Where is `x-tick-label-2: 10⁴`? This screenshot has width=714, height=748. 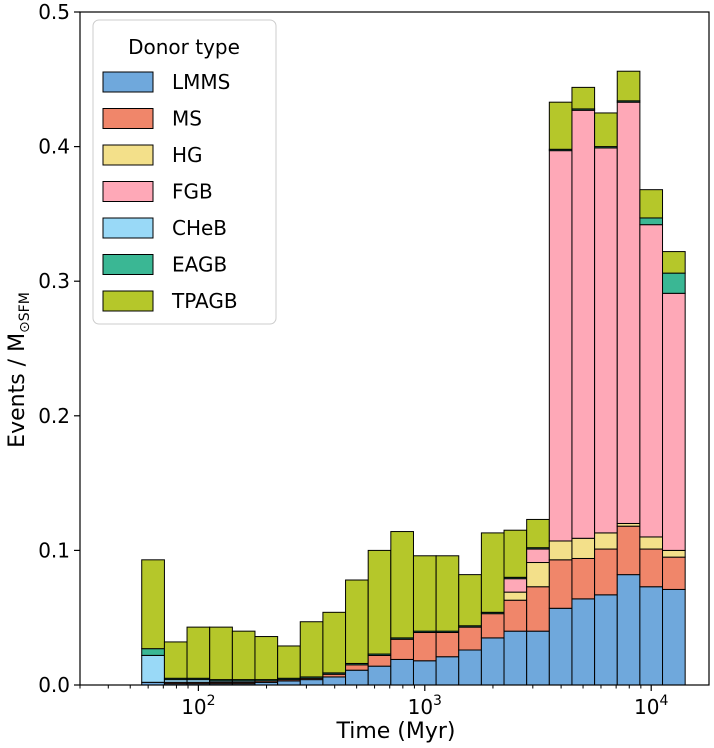
x-tick-label-2: 10⁴ is located at coordinates (651, 706).